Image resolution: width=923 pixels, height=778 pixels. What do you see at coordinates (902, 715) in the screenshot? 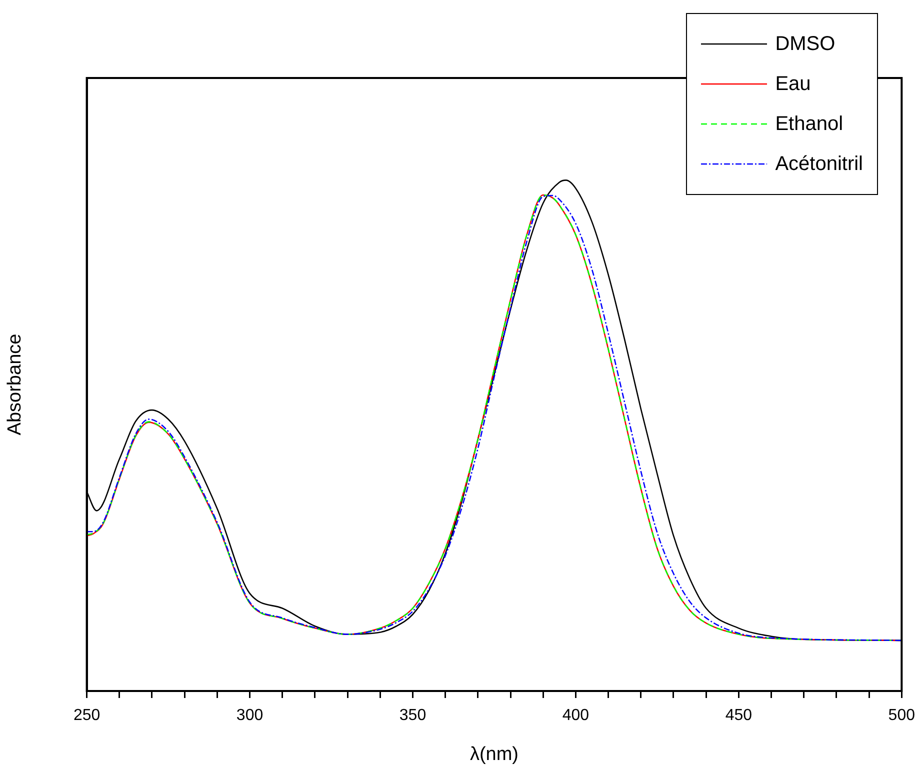
I see `x-tick-label: 500` at bounding box center [902, 715].